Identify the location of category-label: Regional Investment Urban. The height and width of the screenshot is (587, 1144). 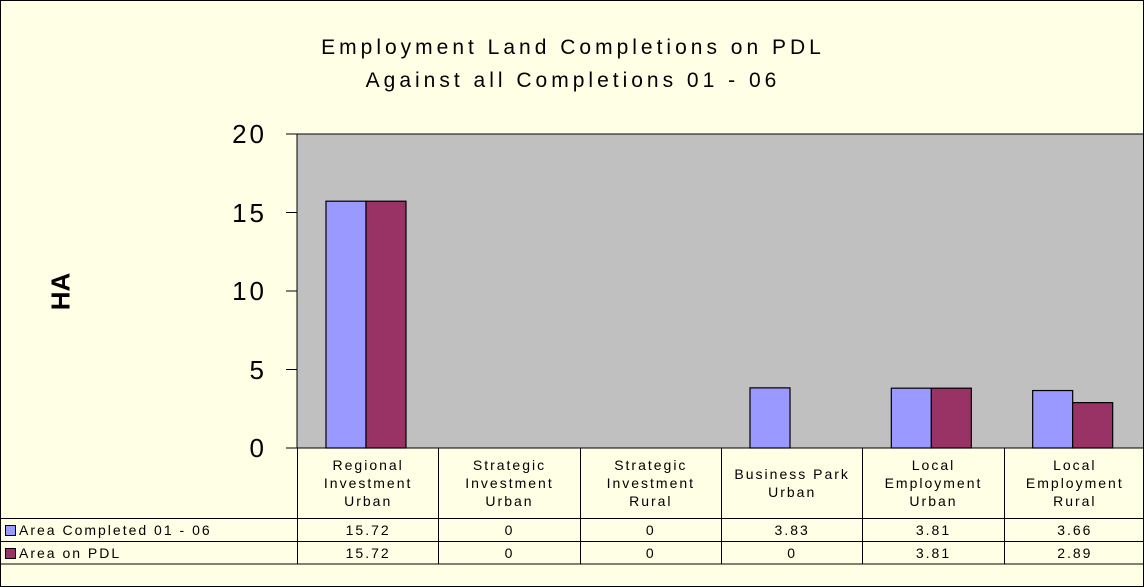
(367, 483).